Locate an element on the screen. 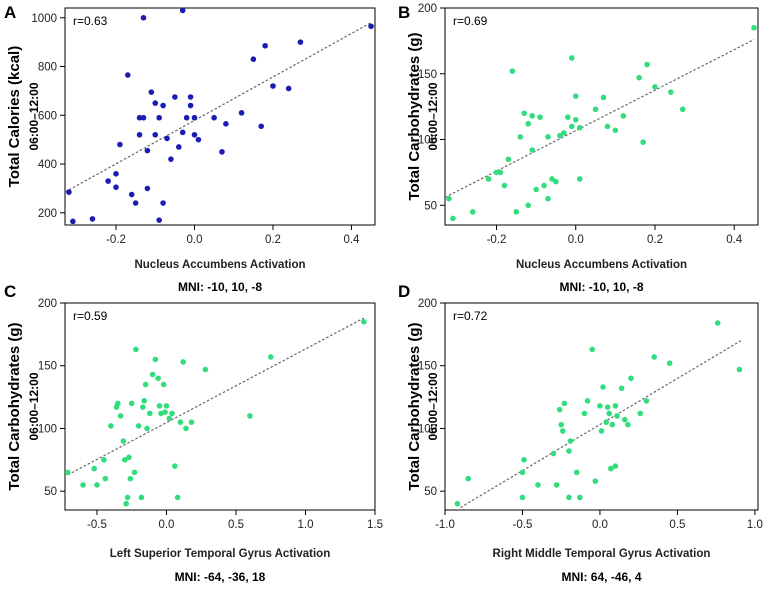 This screenshot has width=765, height=590. panel-d-xlabel: Right Middle Temporal Gyrus Activation is located at coordinates (602, 554).